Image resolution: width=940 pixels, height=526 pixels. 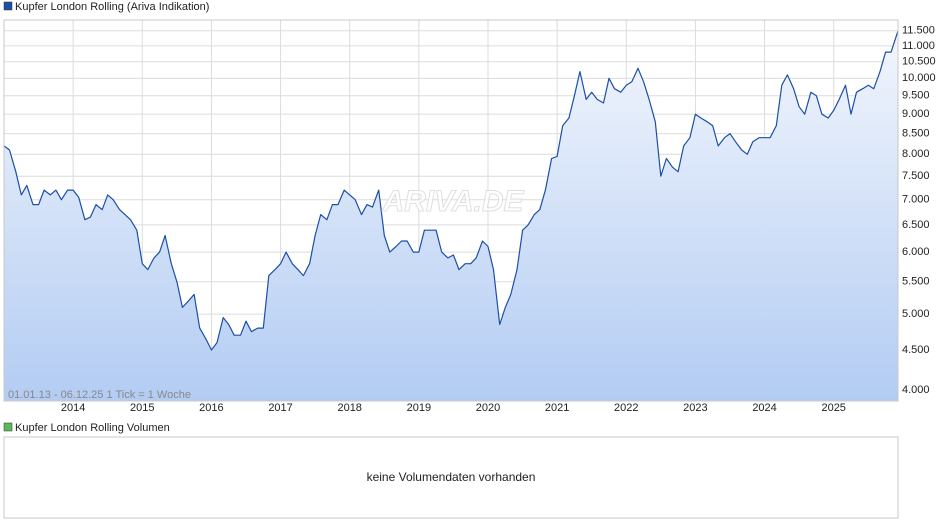 I want to click on y-tick-label: 6.500, so click(x=916, y=225).